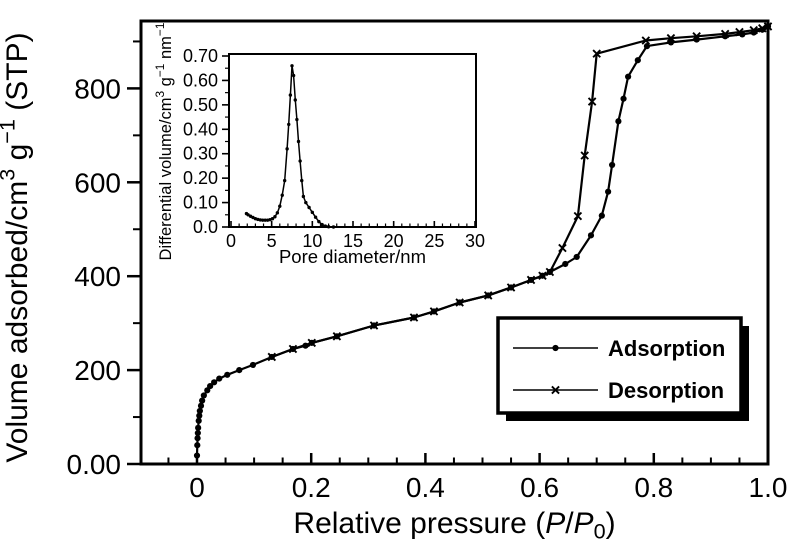 This screenshot has height=546, width=800. Describe the element at coordinates (94, 464) in the screenshot. I see `y-tick-label: 0.00` at that location.